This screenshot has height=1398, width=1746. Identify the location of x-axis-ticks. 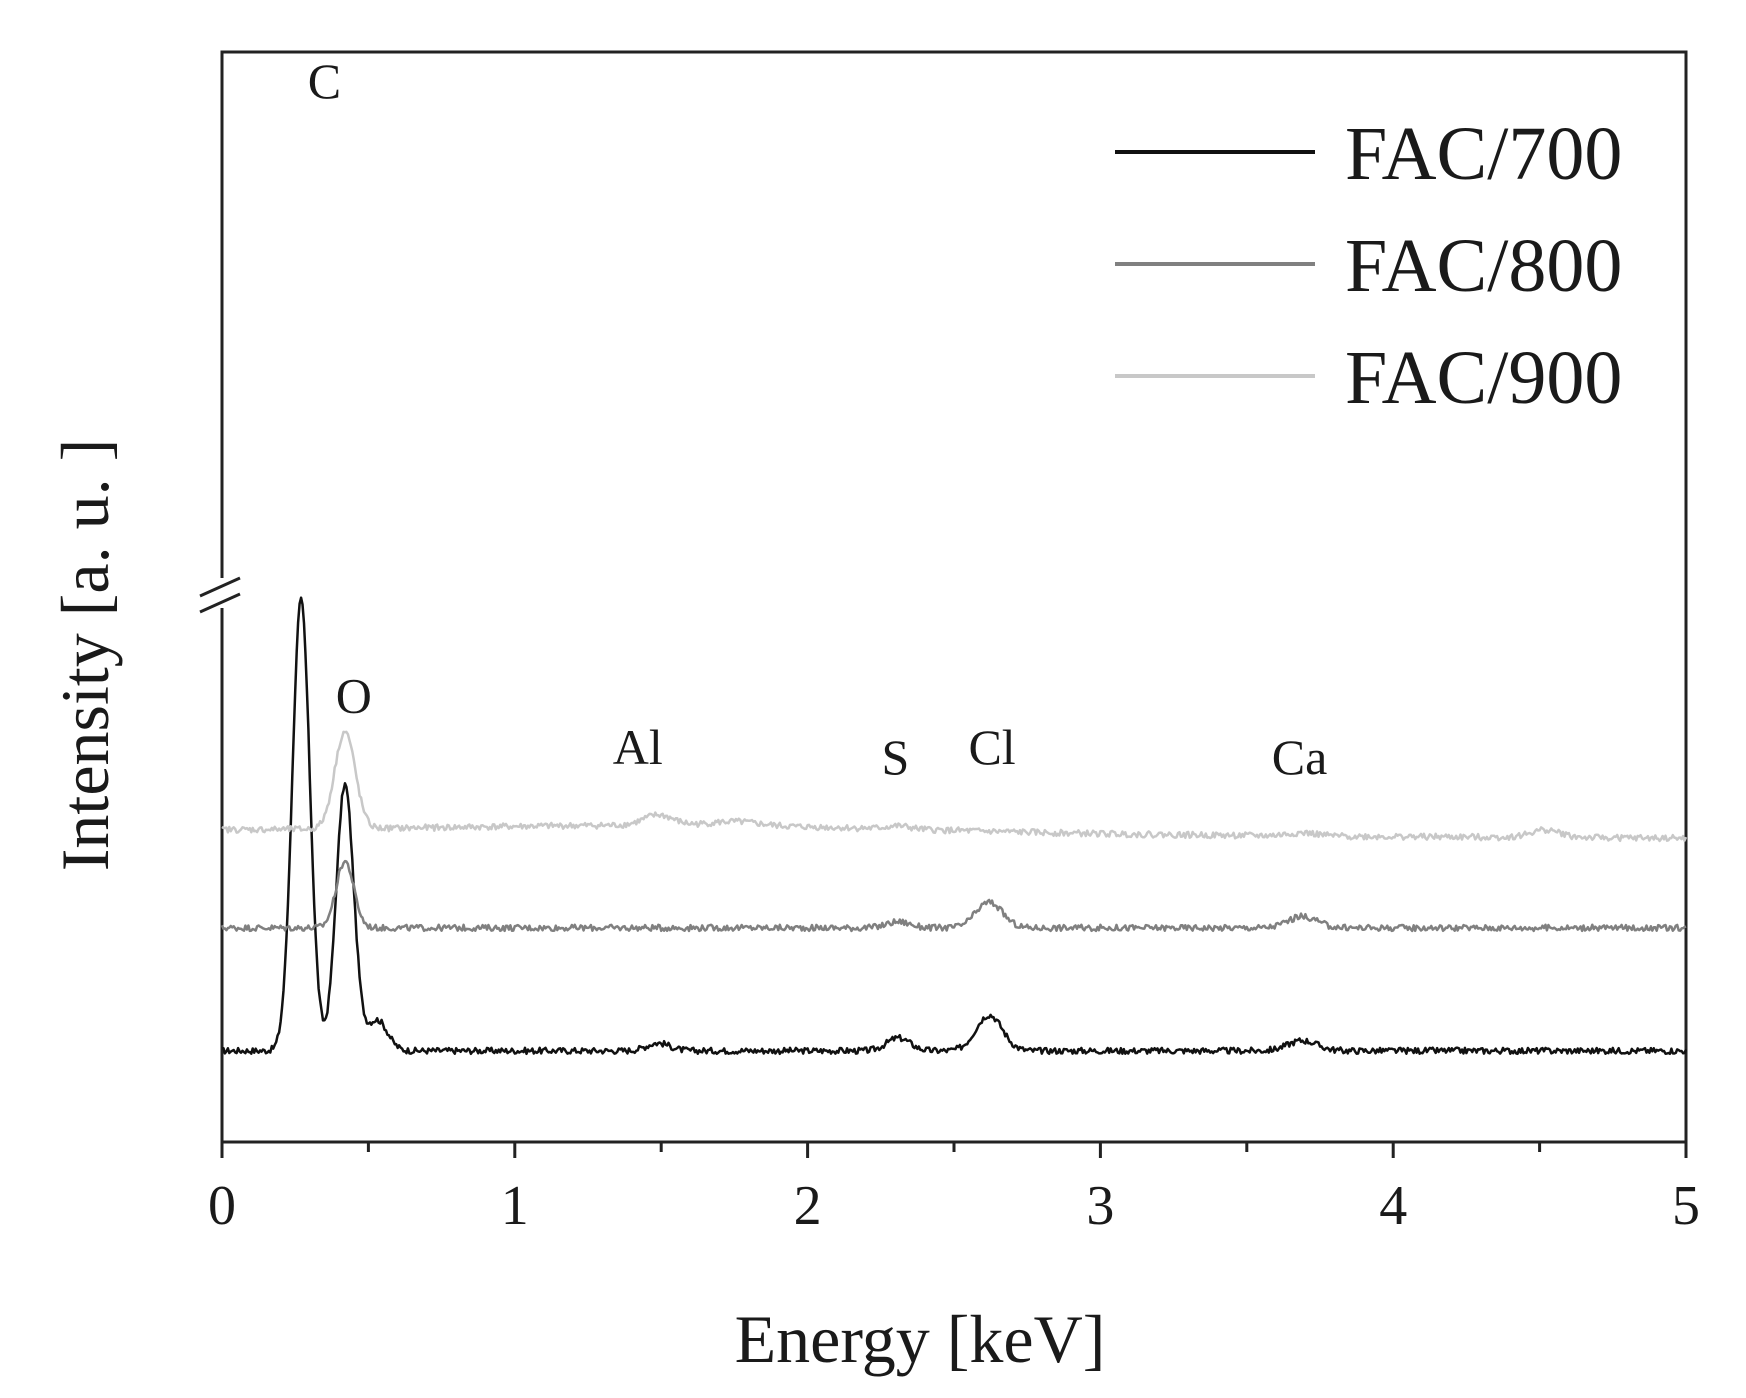
(954, 1150).